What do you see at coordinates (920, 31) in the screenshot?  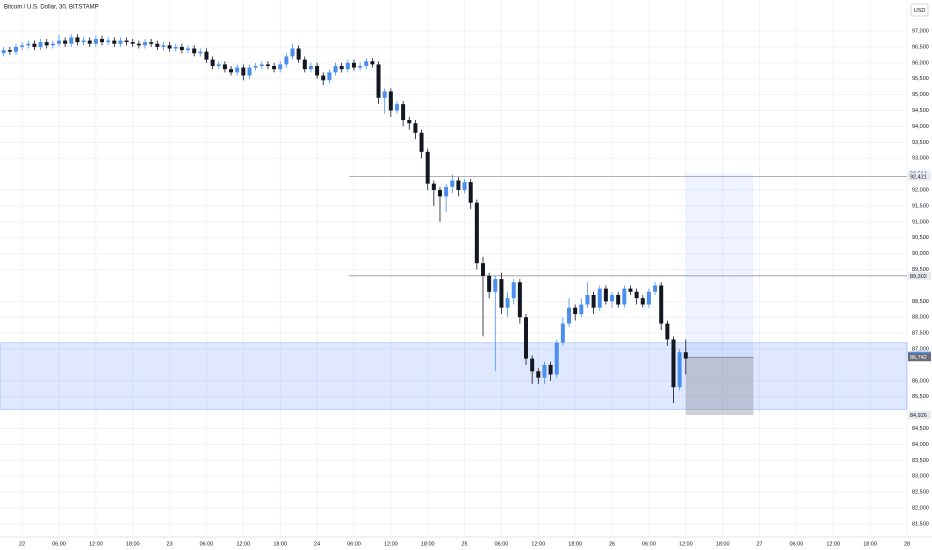 I see `y-tick-label: 97,000` at bounding box center [920, 31].